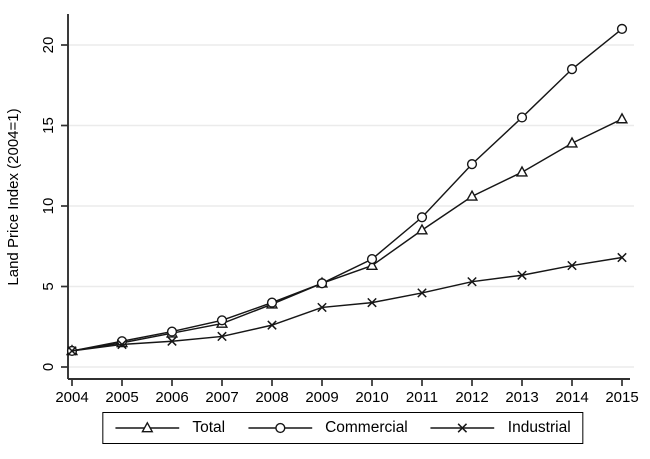  I want to click on legend: Total Commercial Industrial, so click(343, 428).